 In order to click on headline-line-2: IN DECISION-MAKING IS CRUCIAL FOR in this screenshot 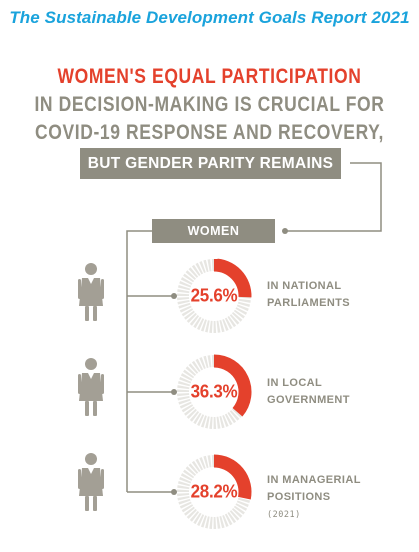, I will do `click(209, 104)`.